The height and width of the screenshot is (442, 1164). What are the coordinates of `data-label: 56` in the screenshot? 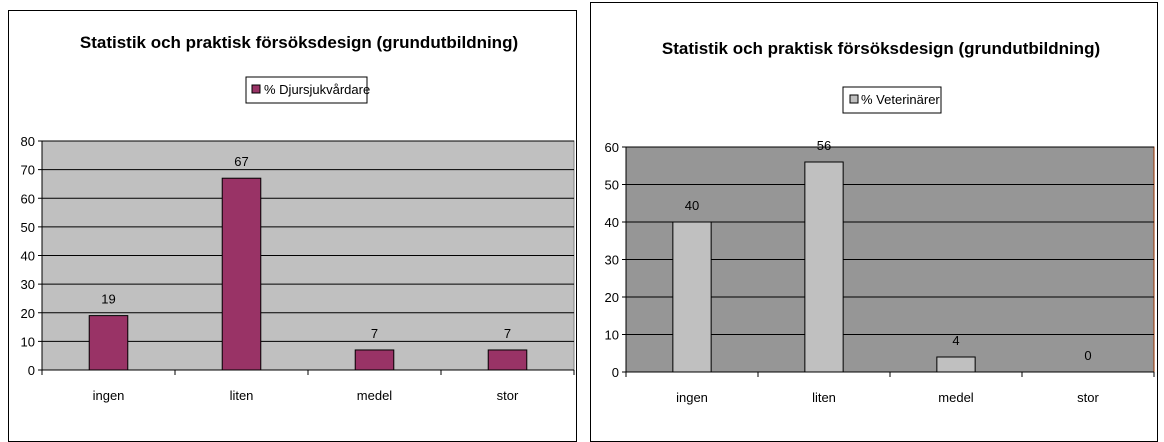 It's located at (824, 145).